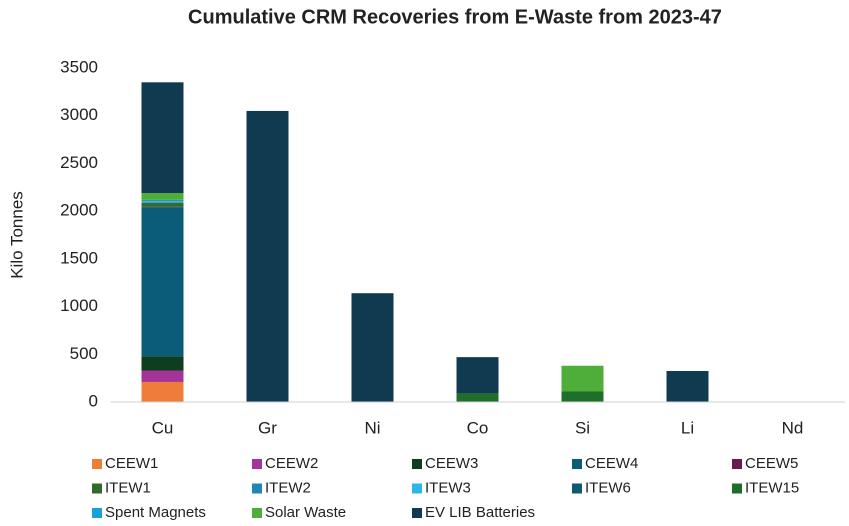  I want to click on y-tick-label: 1500, so click(79, 257).